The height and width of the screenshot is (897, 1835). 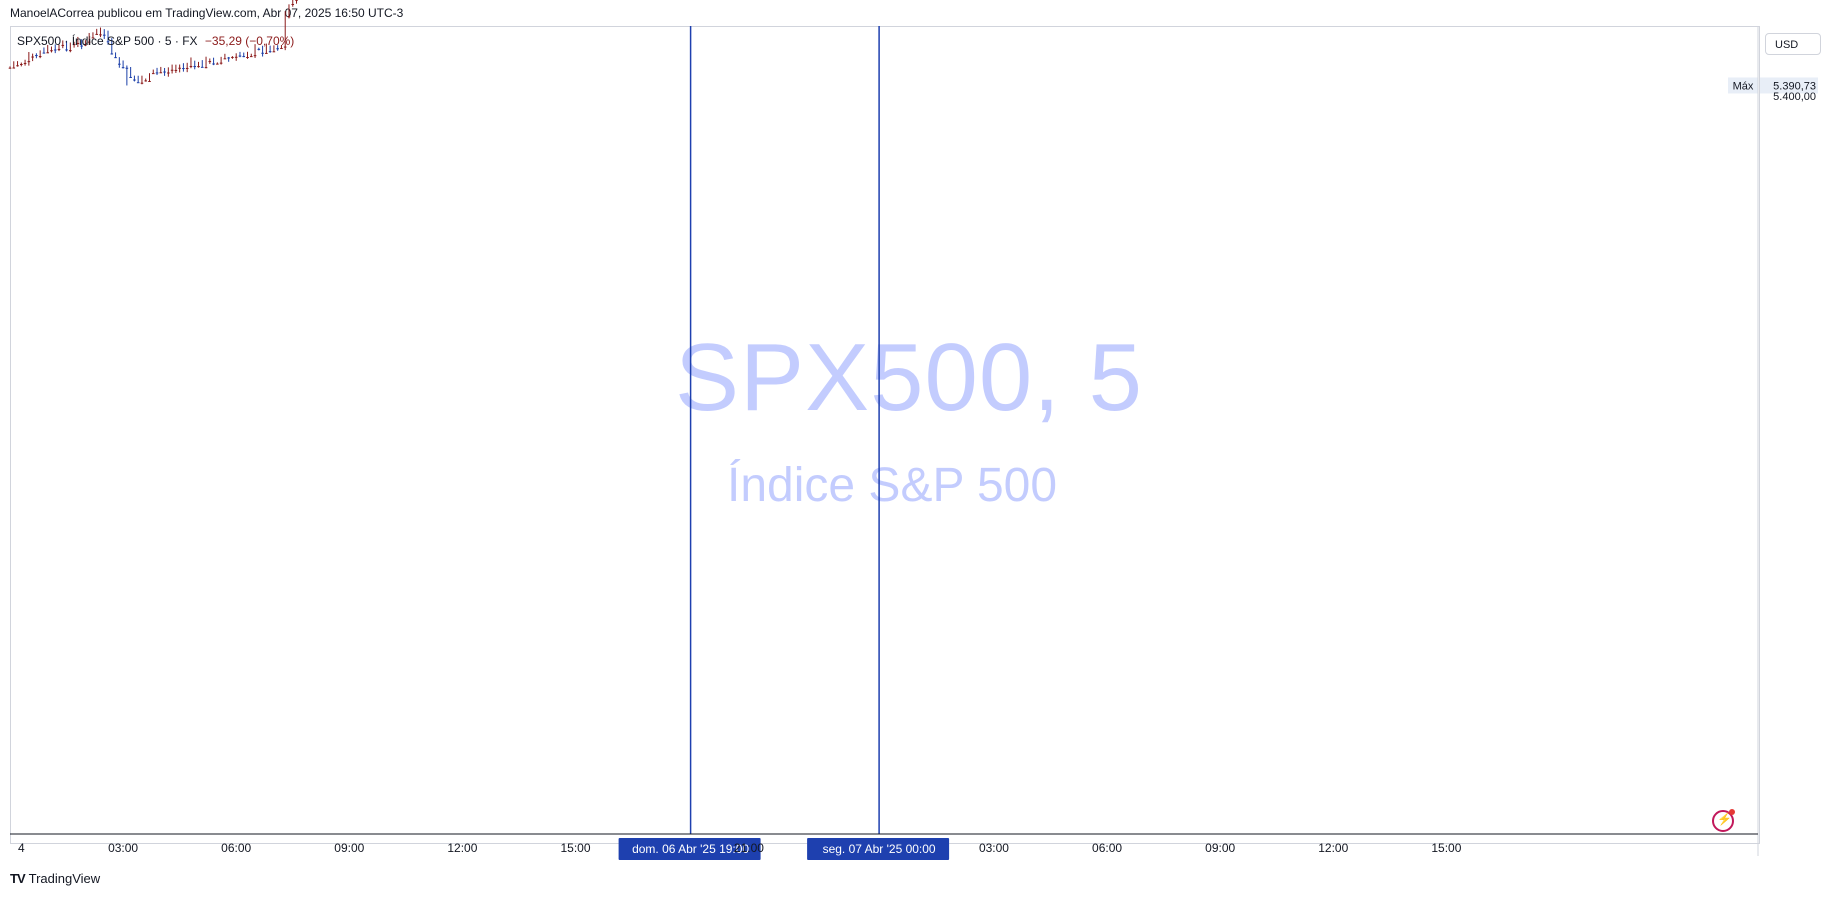 What do you see at coordinates (462, 848) in the screenshot?
I see `time-tick-label: 12:00` at bounding box center [462, 848].